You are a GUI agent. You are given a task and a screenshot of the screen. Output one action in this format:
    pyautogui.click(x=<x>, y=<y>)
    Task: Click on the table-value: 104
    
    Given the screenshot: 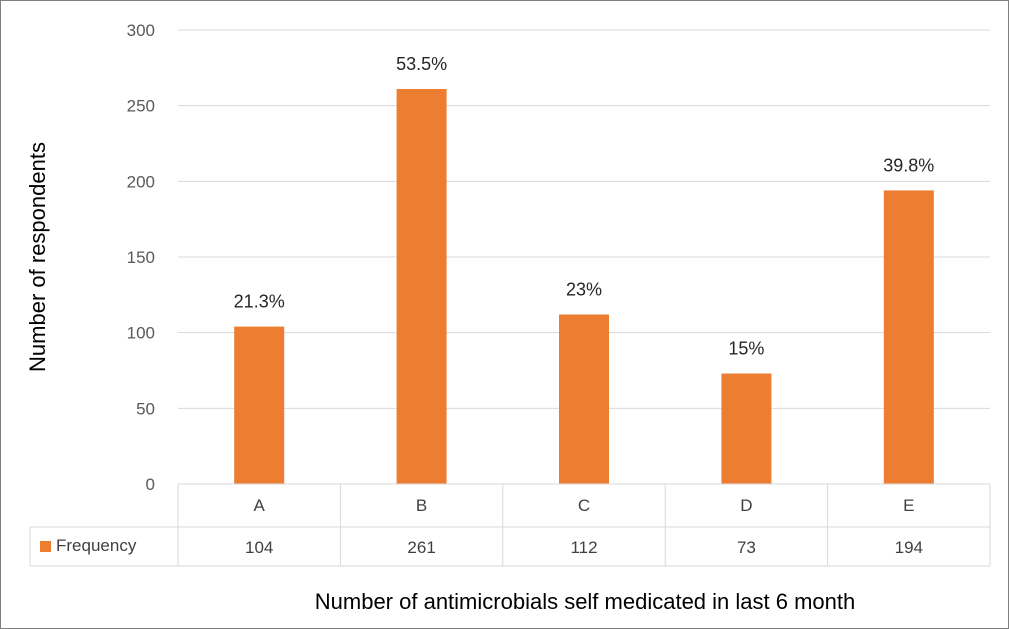 What is the action you would take?
    pyautogui.click(x=259, y=547)
    